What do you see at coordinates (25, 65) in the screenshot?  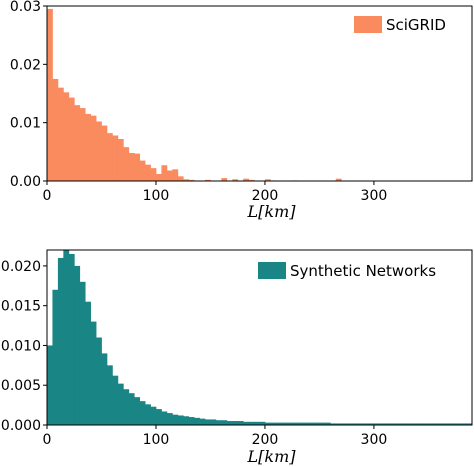 I see `y-tick-label: 0.02` at bounding box center [25, 65].